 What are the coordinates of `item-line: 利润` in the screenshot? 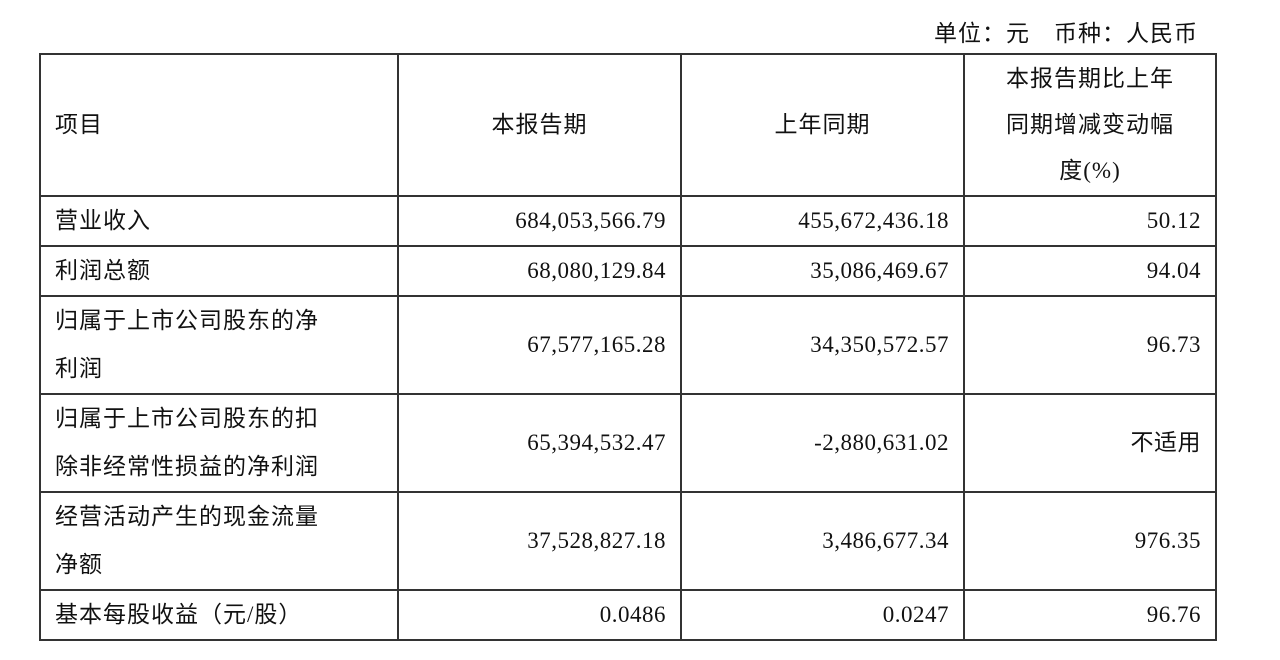 It's located at (79, 368).